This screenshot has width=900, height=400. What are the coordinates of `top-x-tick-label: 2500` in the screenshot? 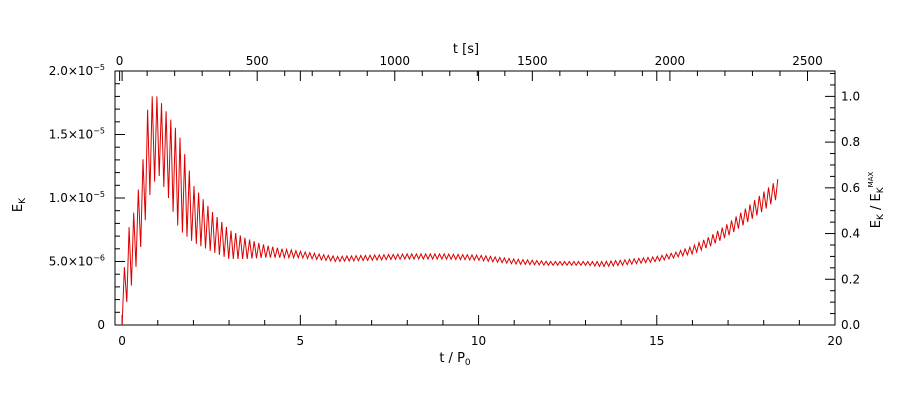 It's located at (807, 61).